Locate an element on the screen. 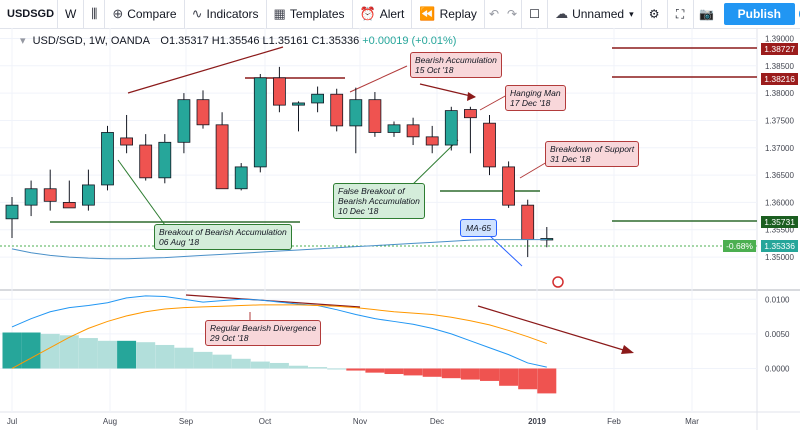 Image resolution: width=800 pixels, height=430 pixels. candles-icon: ⫼ is located at coordinates (94, 13).